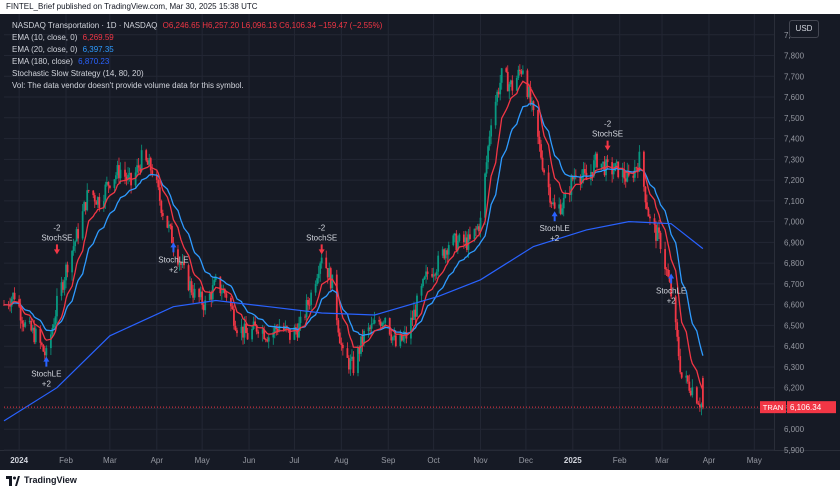 This screenshot has width=840, height=492. What do you see at coordinates (709, 460) in the screenshot?
I see `x-tick-label: Apr` at bounding box center [709, 460].